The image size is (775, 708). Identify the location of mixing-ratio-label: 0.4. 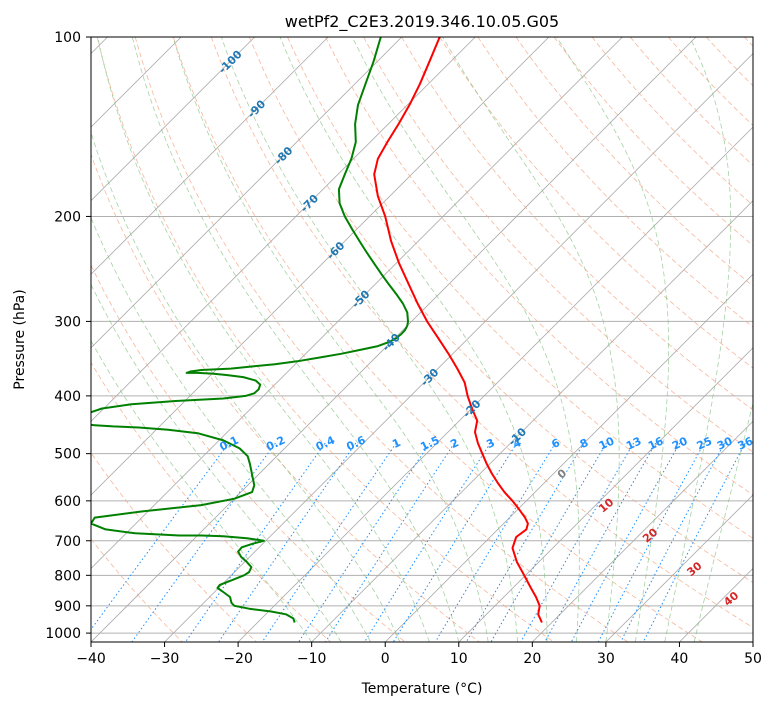
(325, 443).